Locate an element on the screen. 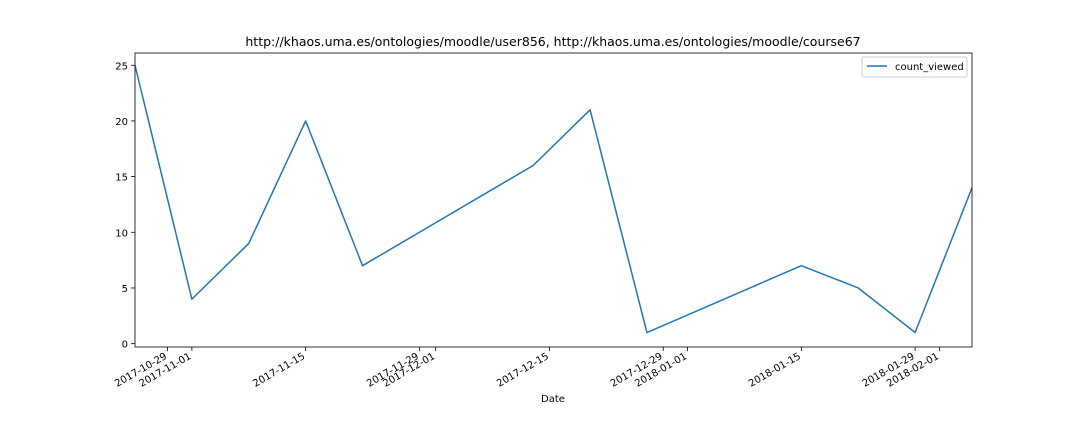  x-tick-label: 2017-12-15 is located at coordinates (523, 370).